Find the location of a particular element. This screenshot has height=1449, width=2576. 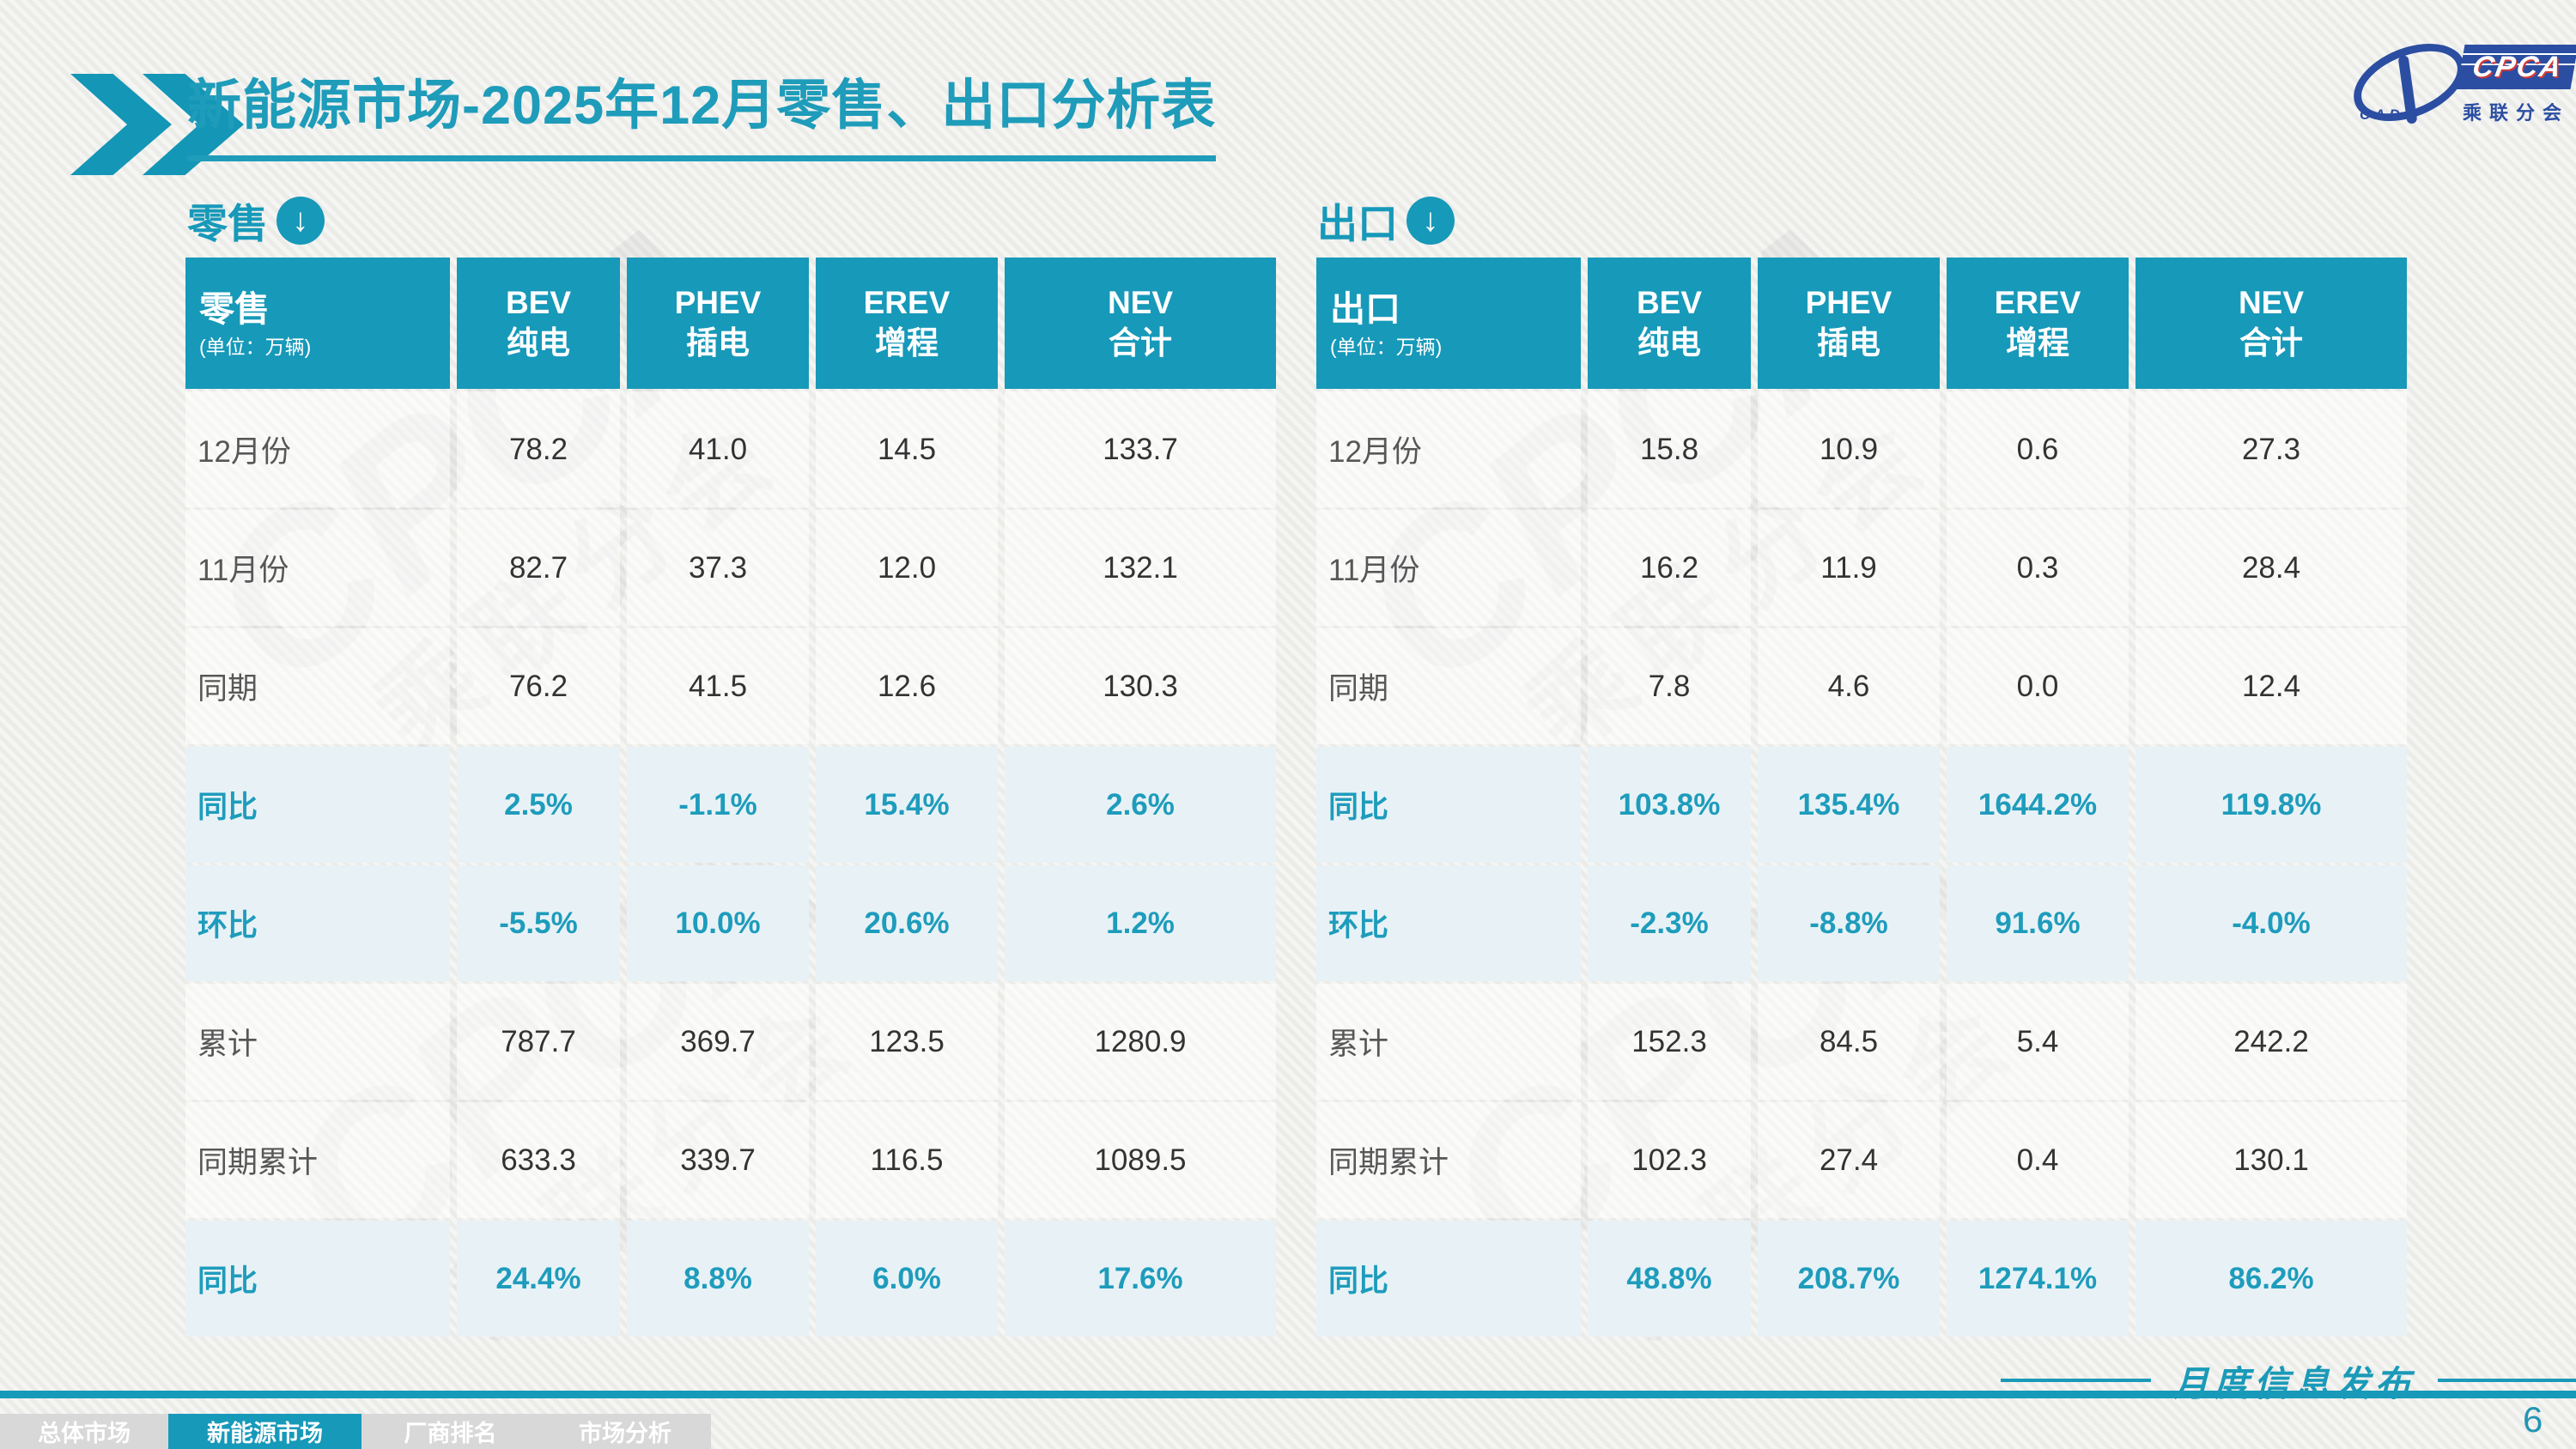

table-cell: 24.4% is located at coordinates (538, 1279).